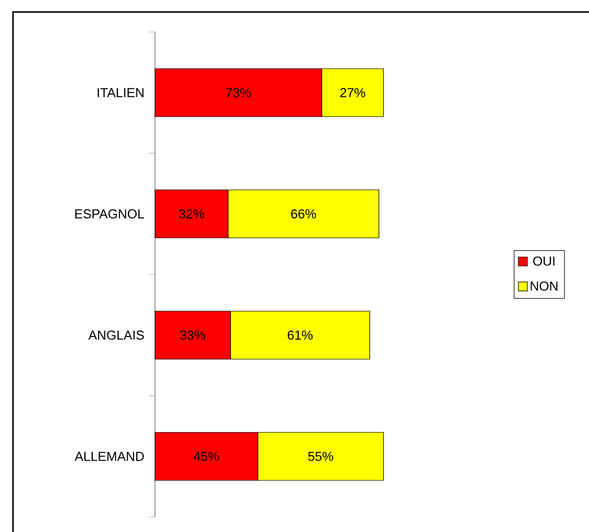  What do you see at coordinates (238, 93) in the screenshot?
I see `data-label: 73%` at bounding box center [238, 93].